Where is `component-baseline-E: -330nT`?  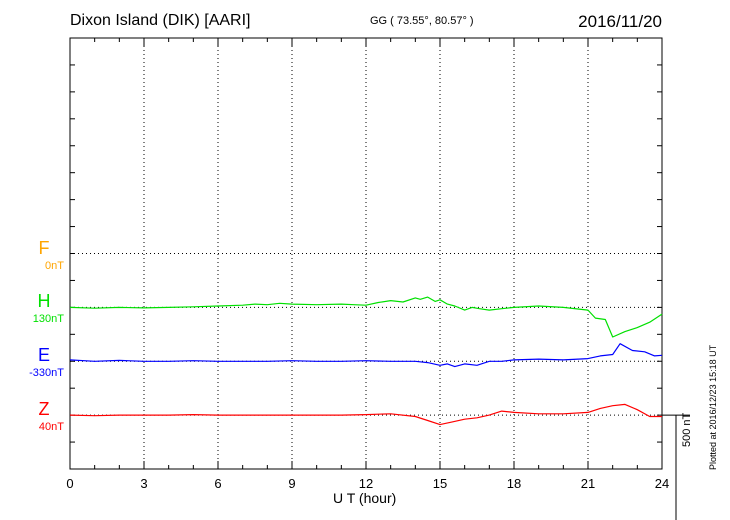 component-baseline-E: -330nT is located at coordinates (46, 373).